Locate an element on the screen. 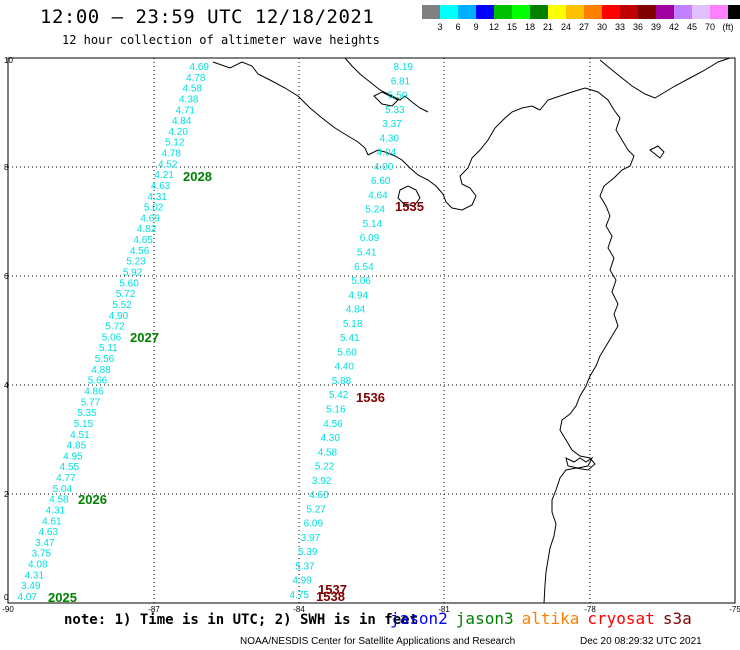 Image resolution: width=740 pixels, height=650 pixels. legend-label: 15 is located at coordinates (512, 27).